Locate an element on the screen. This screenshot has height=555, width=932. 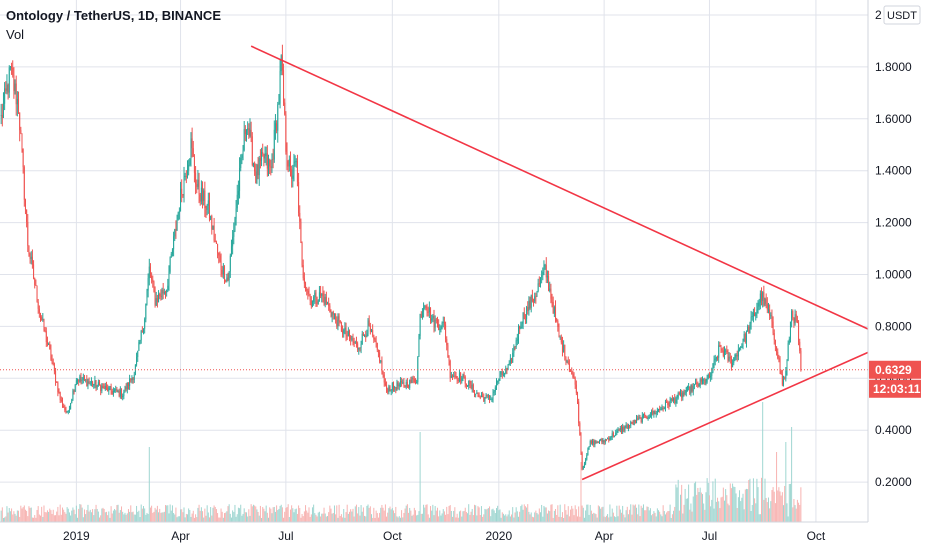
symbol-title: Ontology / TetherUS, 1D, BINANCE is located at coordinates (113, 15).